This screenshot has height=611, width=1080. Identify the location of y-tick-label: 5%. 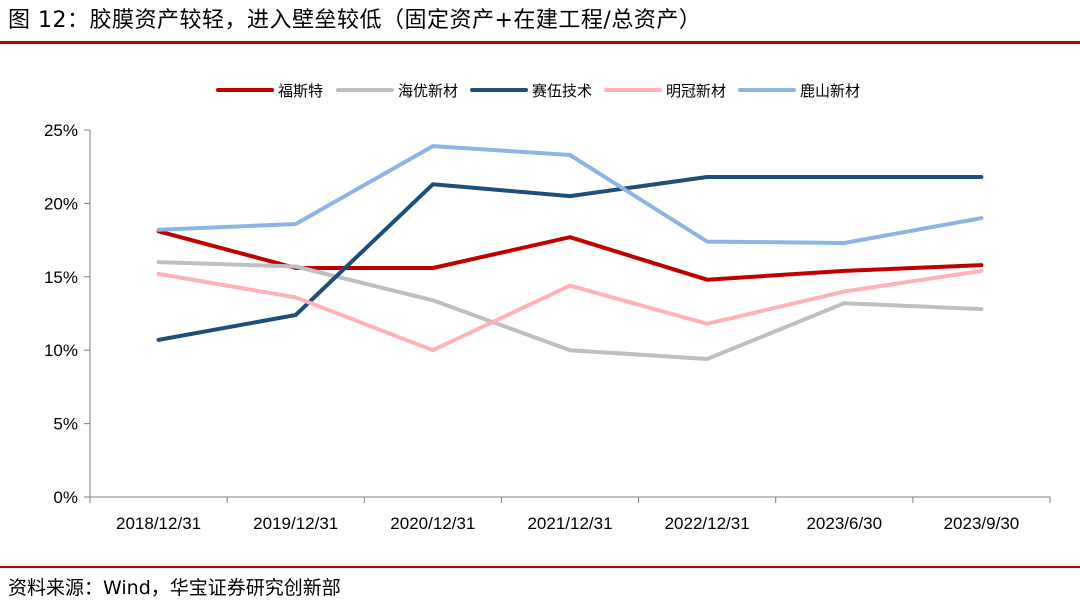
(65, 424).